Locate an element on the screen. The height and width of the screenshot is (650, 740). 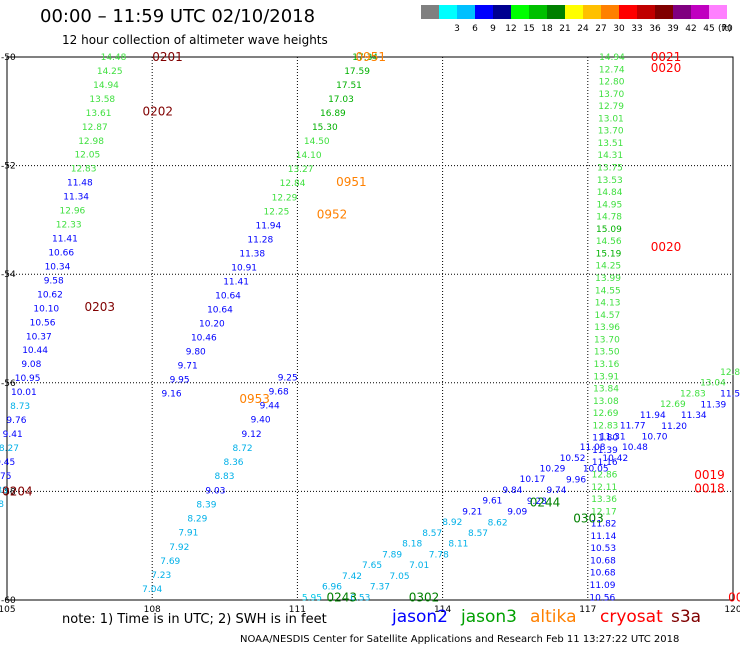
pass-time-label: 0020 is located at coordinates (666, 247).